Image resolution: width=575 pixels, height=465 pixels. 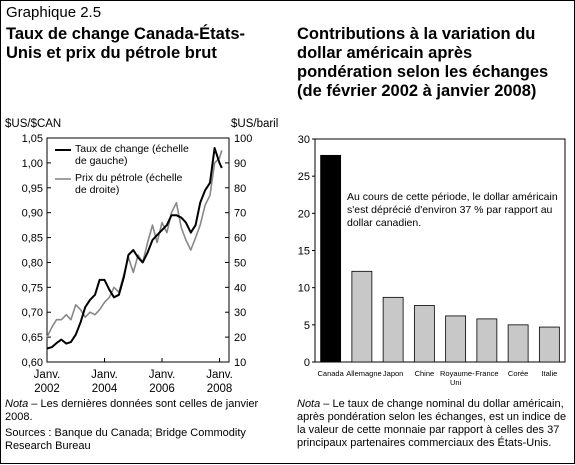 What do you see at coordinates (240, 239) in the screenshot?
I see `right-y-tick-label: 60` at bounding box center [240, 239].